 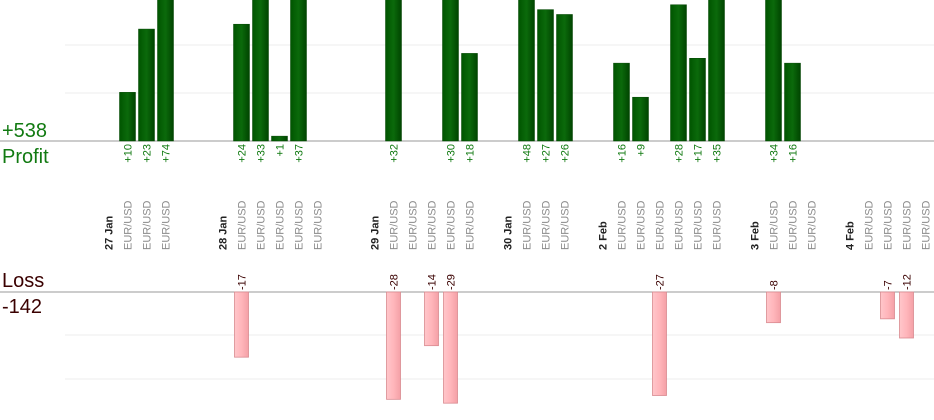 What do you see at coordinates (243, 282) in the screenshot?
I see `loss-value-label: -17` at bounding box center [243, 282].